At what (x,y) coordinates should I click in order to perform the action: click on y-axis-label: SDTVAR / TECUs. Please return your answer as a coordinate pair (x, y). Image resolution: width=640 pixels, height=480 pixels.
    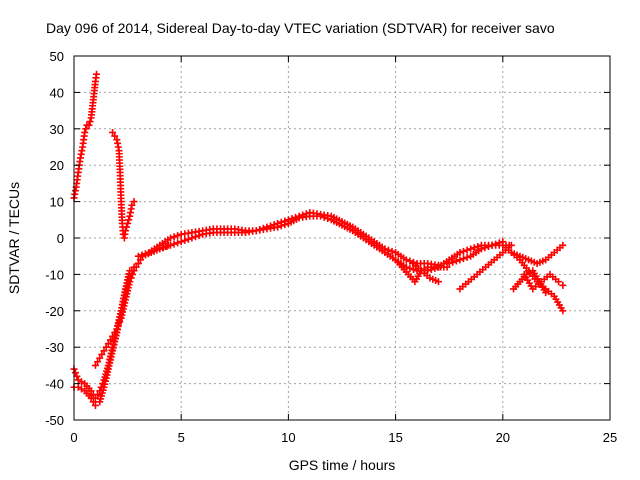
    Looking at the image, I should click on (14, 238).